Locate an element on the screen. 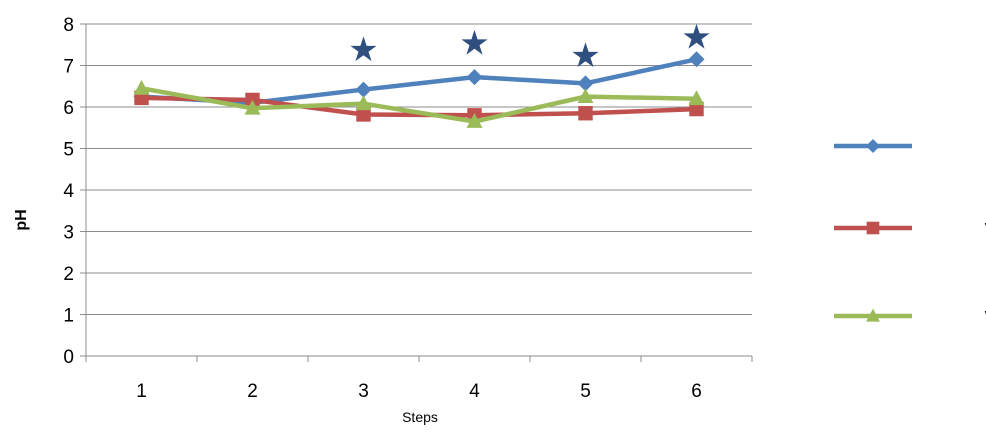 The width and height of the screenshot is (986, 433). y-tick-label-2: 2 is located at coordinates (68, 274).